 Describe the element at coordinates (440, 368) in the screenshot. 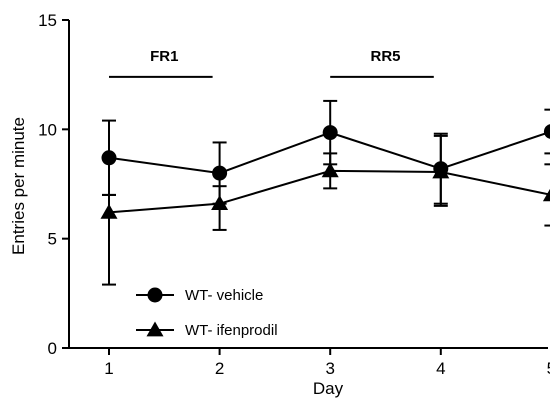

I see `x-tick-label: 4` at that location.